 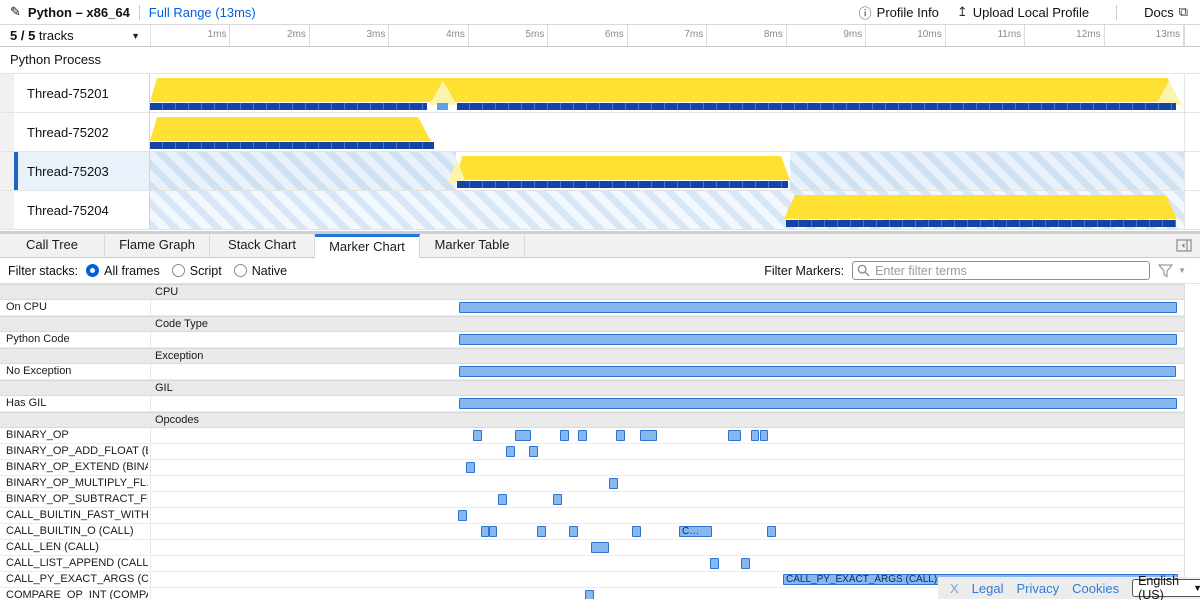 I want to click on thread-row: Thread-75203, so click(x=600, y=171).